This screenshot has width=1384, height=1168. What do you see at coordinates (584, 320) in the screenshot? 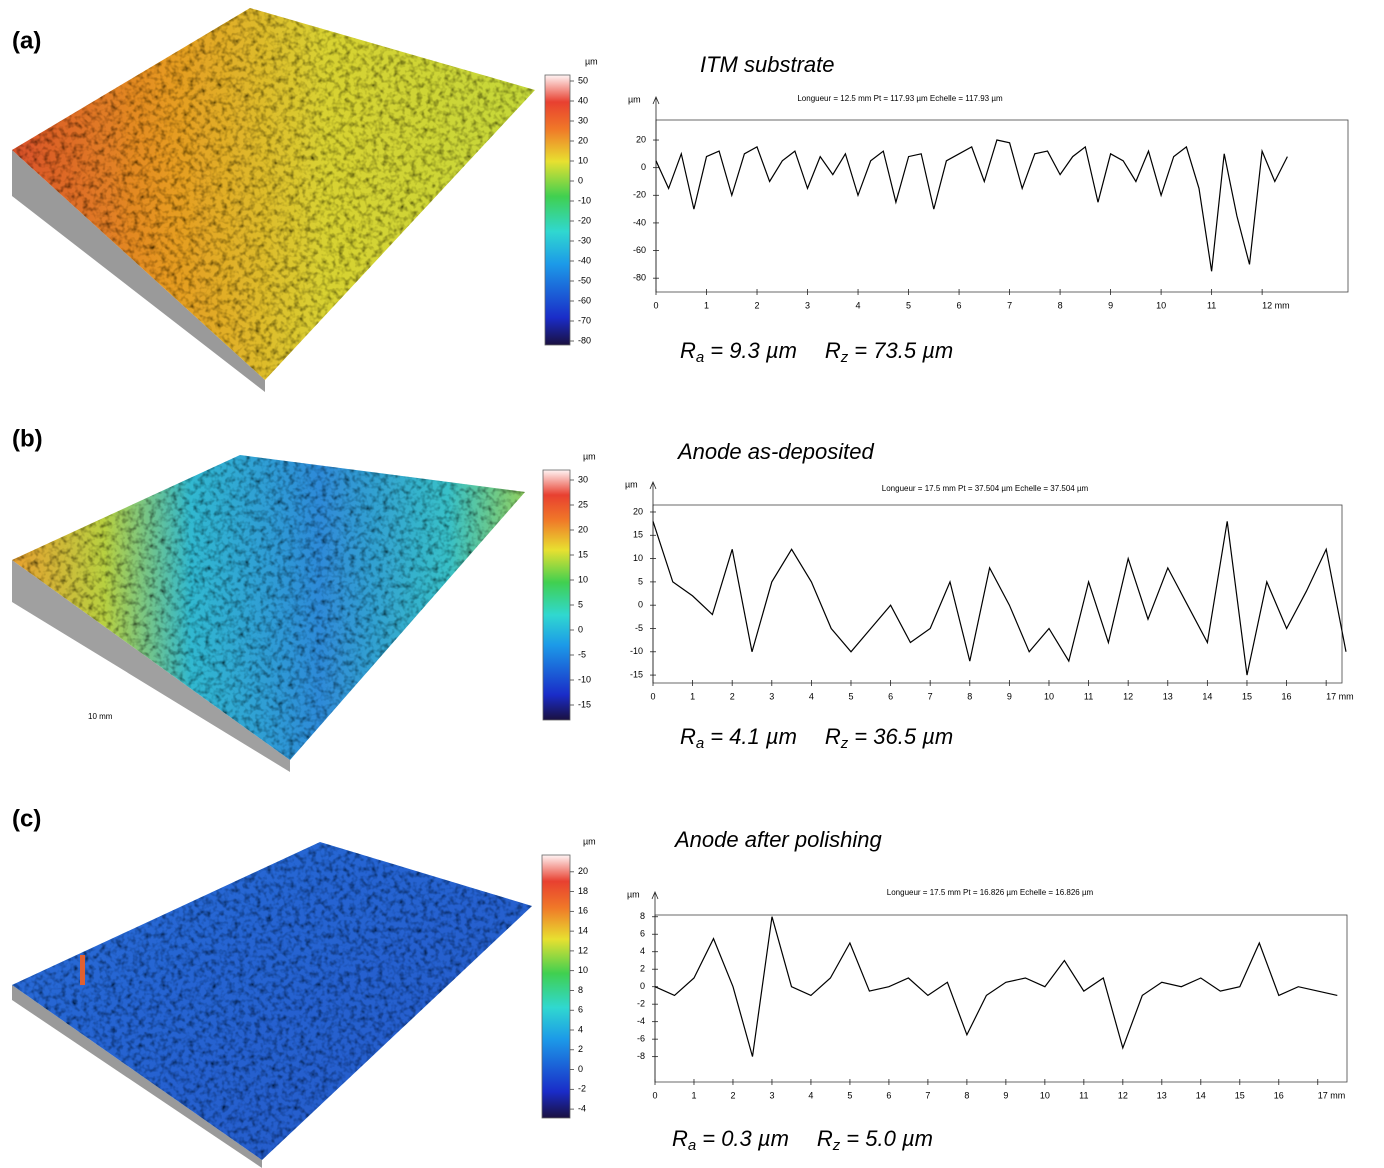
I see `colorbar-tick-label: -70` at bounding box center [584, 320].